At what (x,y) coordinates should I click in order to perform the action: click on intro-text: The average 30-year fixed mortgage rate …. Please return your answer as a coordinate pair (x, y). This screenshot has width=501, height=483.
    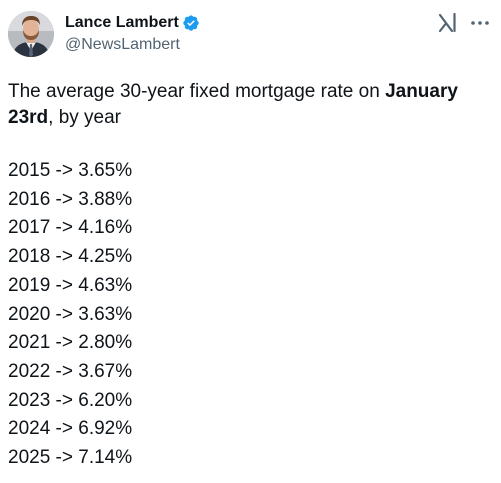
    Looking at the image, I should click on (197, 91).